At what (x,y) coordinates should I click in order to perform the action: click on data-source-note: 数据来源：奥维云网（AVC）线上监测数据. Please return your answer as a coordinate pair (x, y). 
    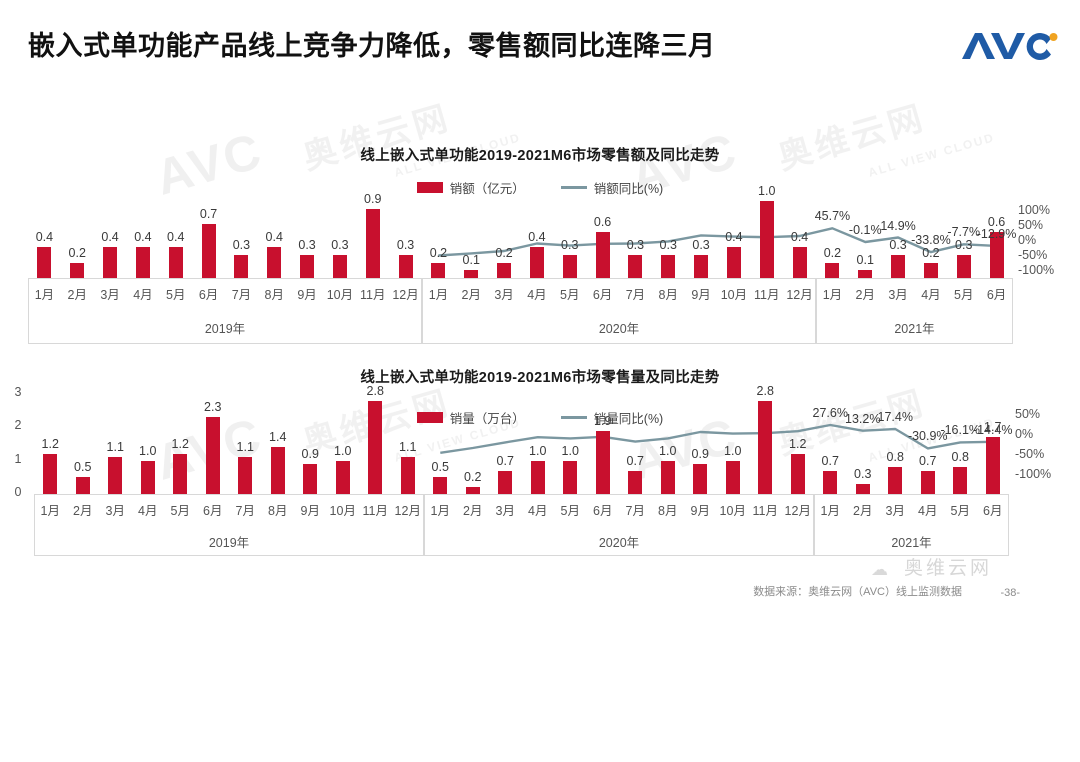
    Looking at the image, I should click on (857, 592).